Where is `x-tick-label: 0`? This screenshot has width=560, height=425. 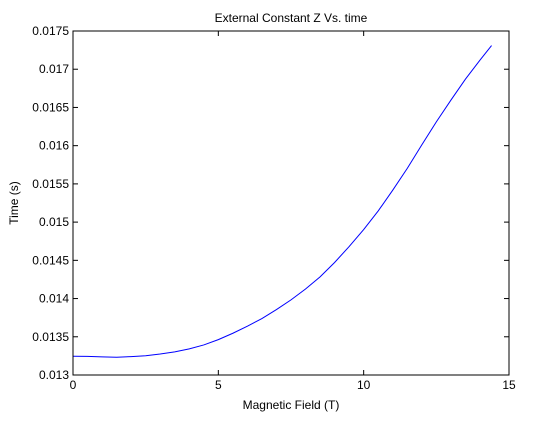
x-tick-label: 0 is located at coordinates (73, 385).